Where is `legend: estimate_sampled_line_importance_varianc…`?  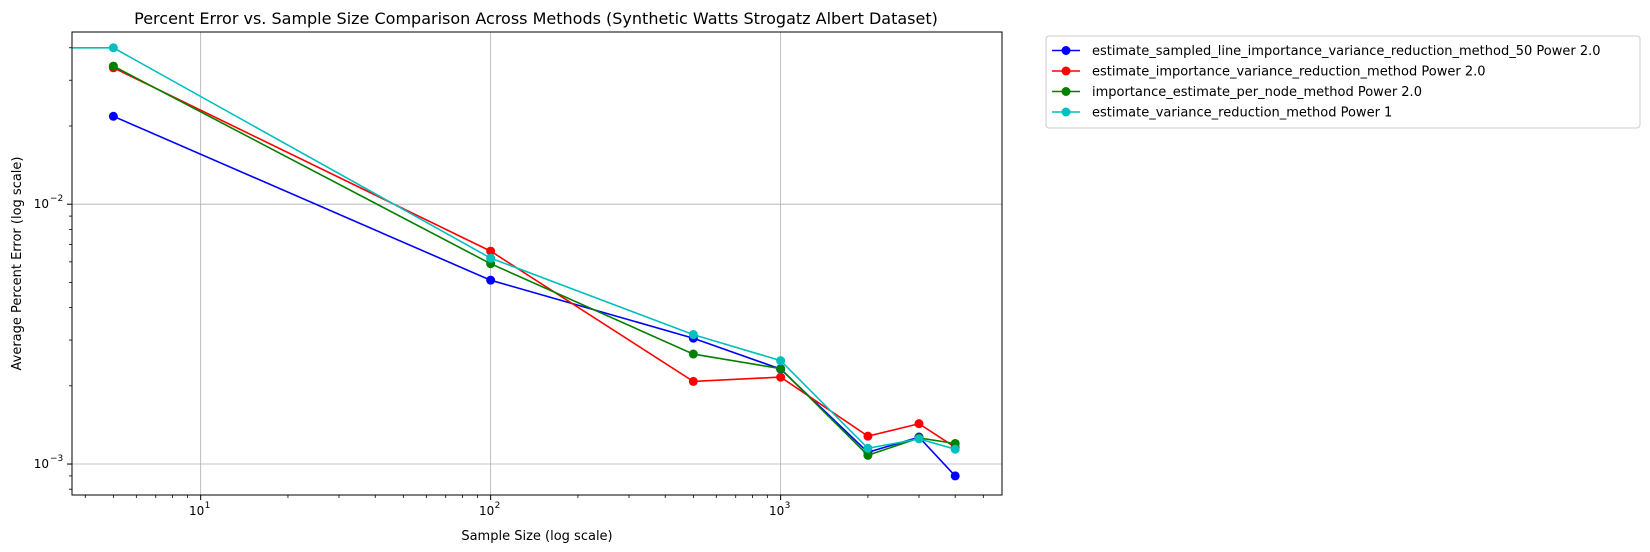 legend: estimate_sampled_line_importance_varianc… is located at coordinates (1343, 82).